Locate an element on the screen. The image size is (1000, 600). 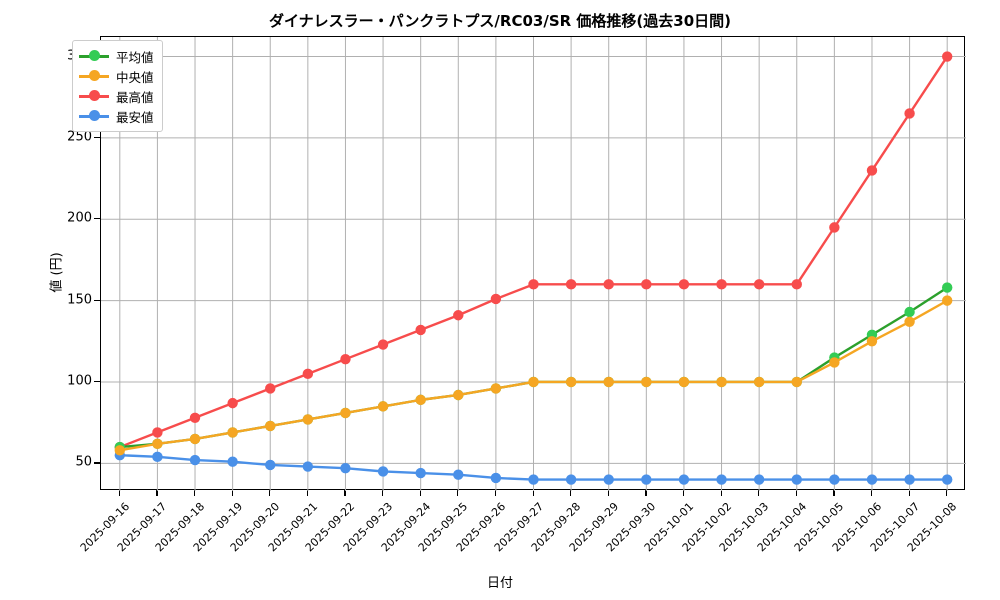
chart-title: ダイナレスラー・パンクラトプス/RC03/SR 価格推移(過去30日間) is located at coordinates (499, 21).